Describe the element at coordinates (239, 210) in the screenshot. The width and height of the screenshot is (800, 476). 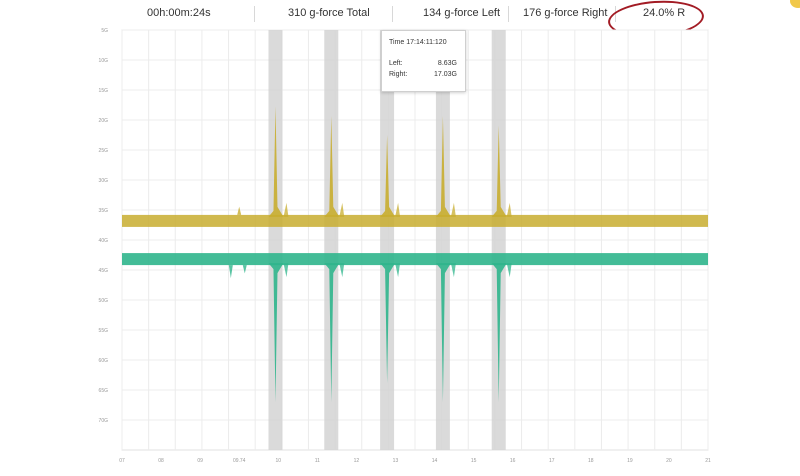
I see `left-noise-mark` at that location.